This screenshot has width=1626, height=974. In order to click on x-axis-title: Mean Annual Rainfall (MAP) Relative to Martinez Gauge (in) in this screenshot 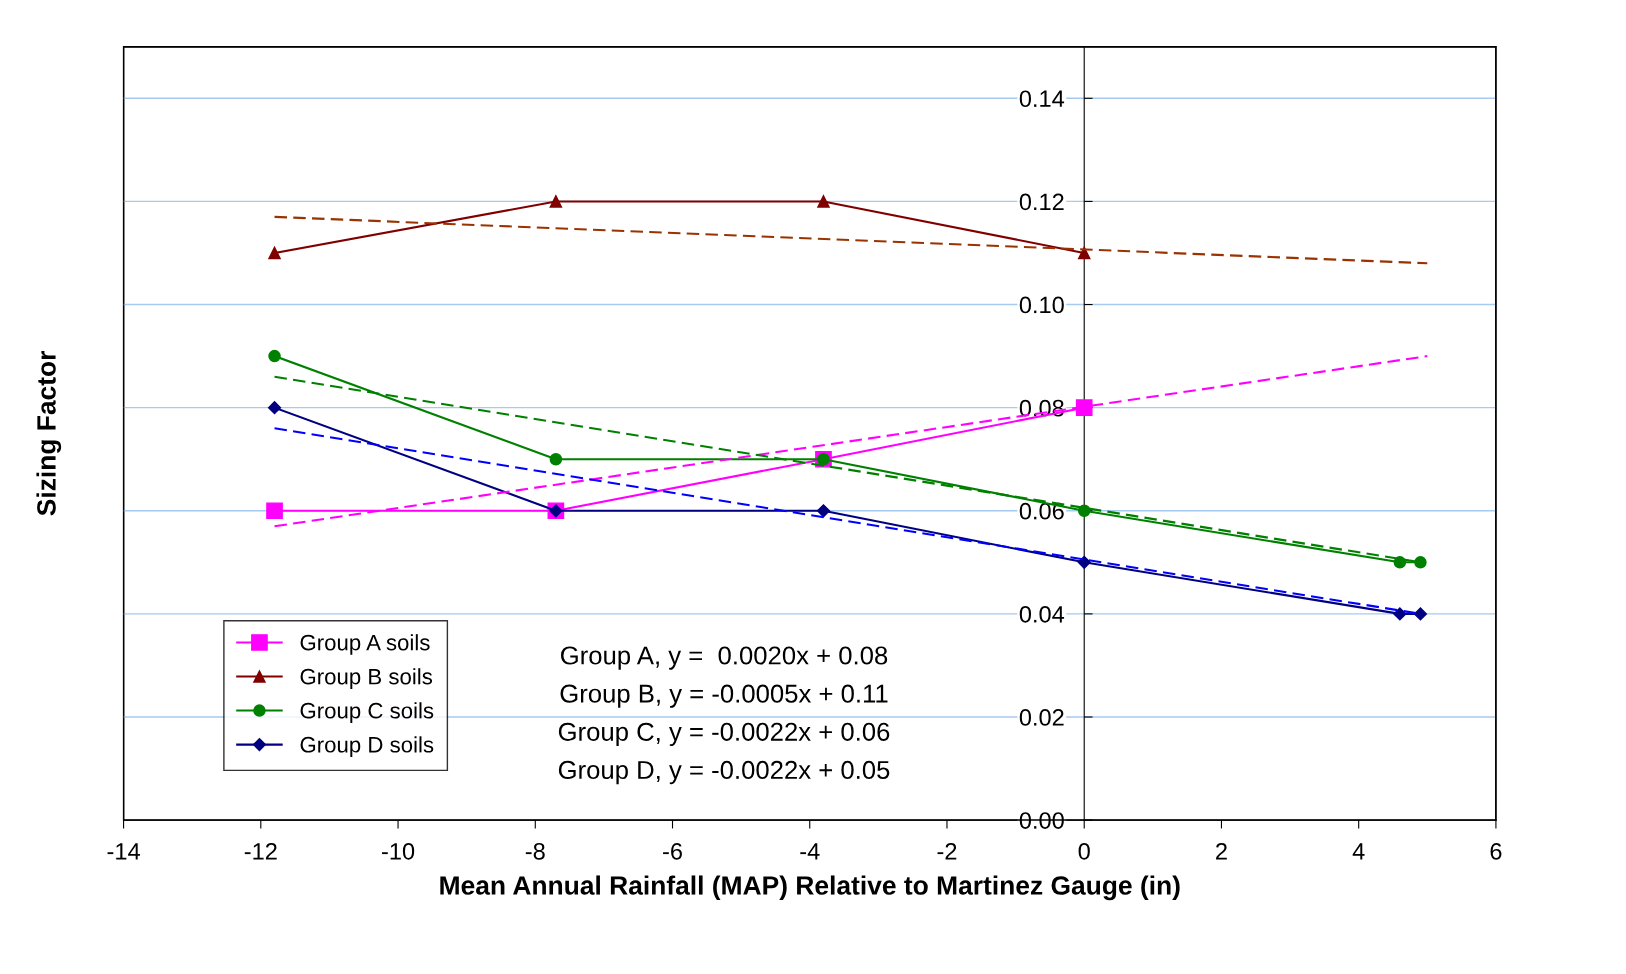, I will do `click(810, 888)`.